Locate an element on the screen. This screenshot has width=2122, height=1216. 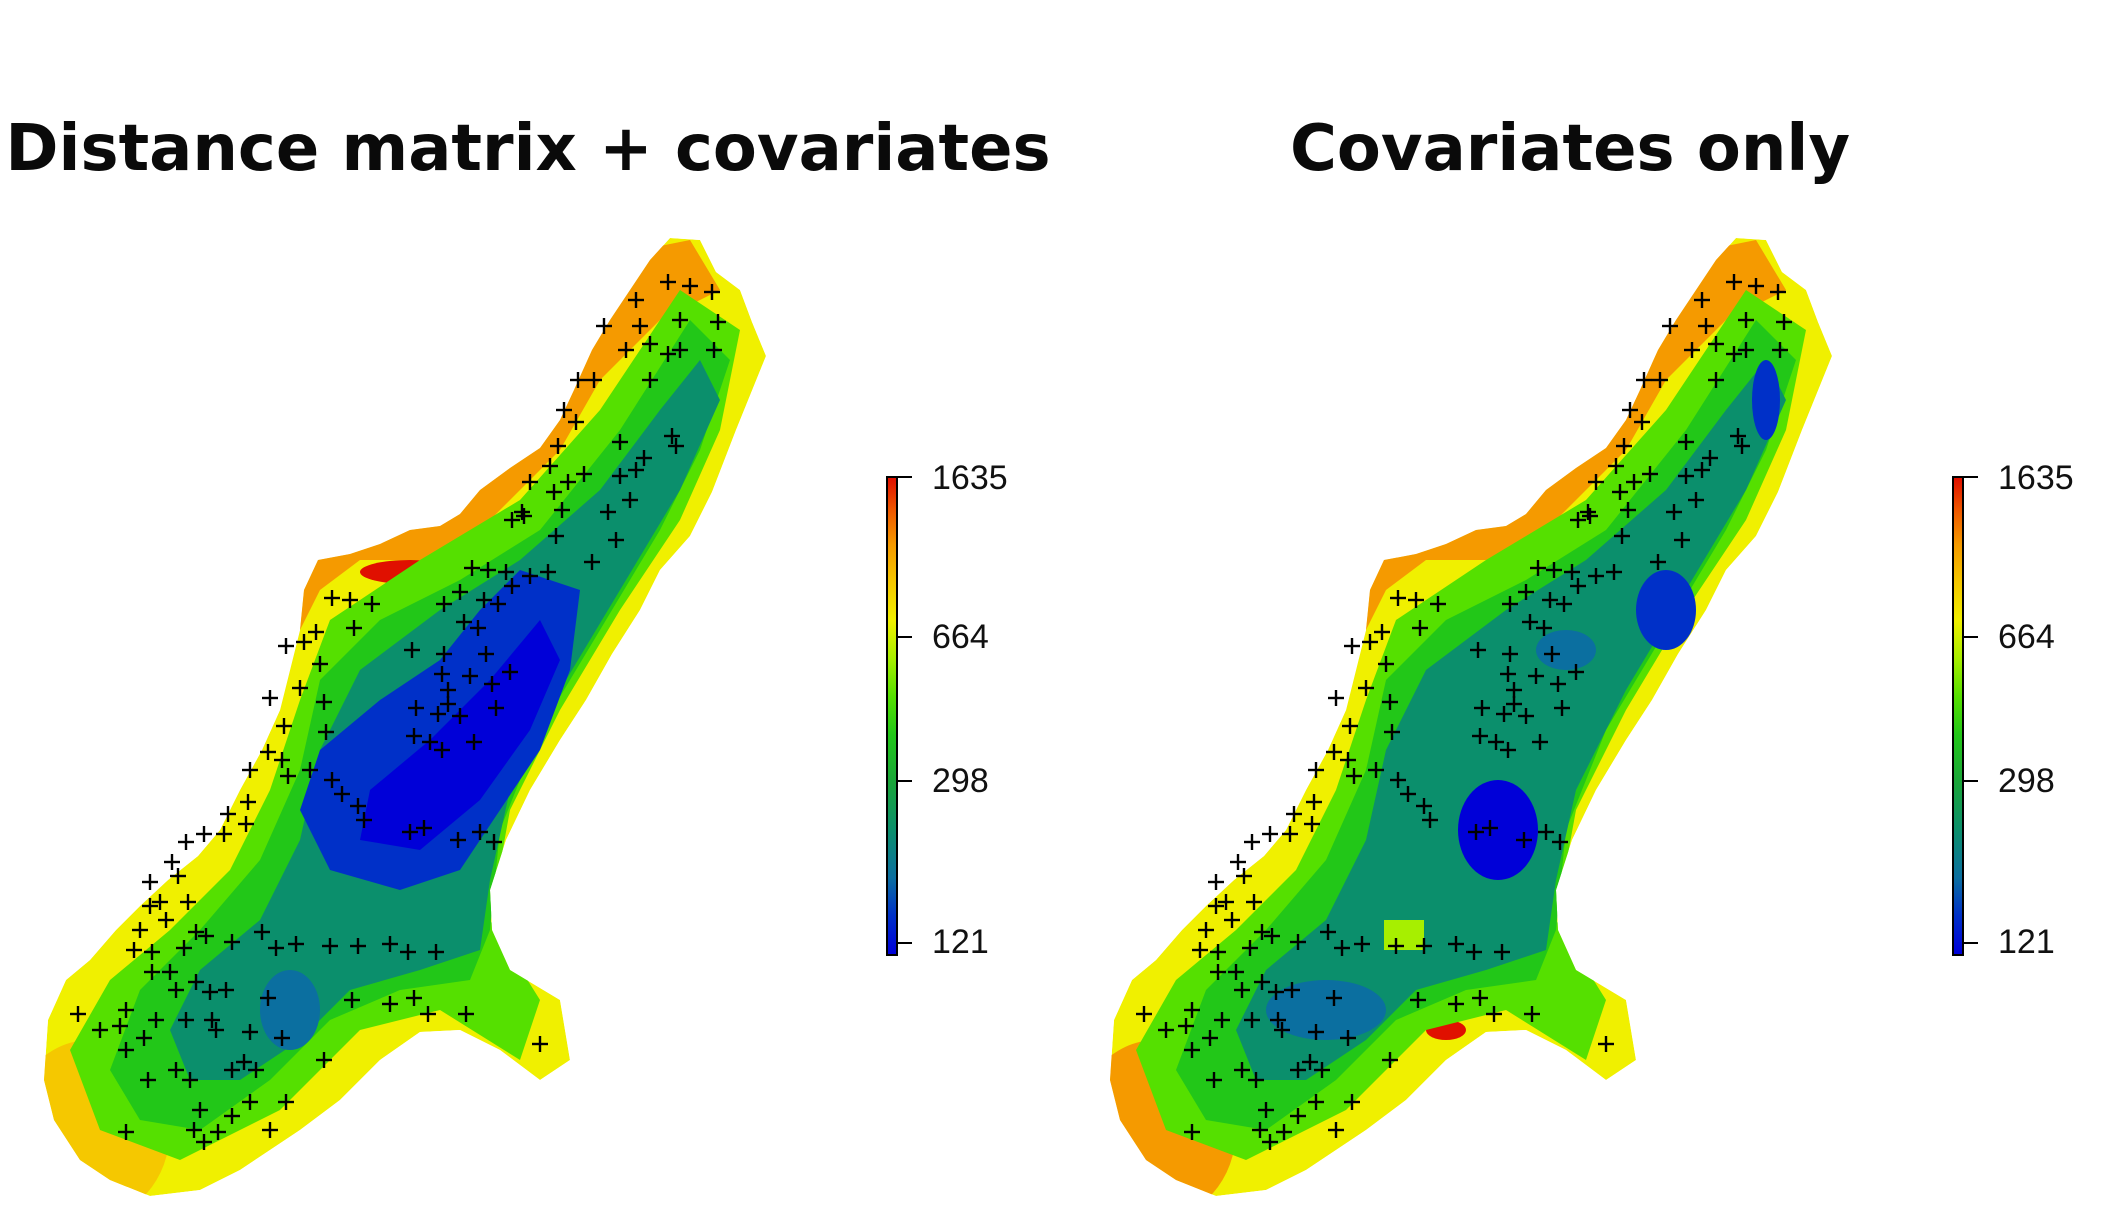
colorbar-label-min: 121 is located at coordinates (2026, 942).